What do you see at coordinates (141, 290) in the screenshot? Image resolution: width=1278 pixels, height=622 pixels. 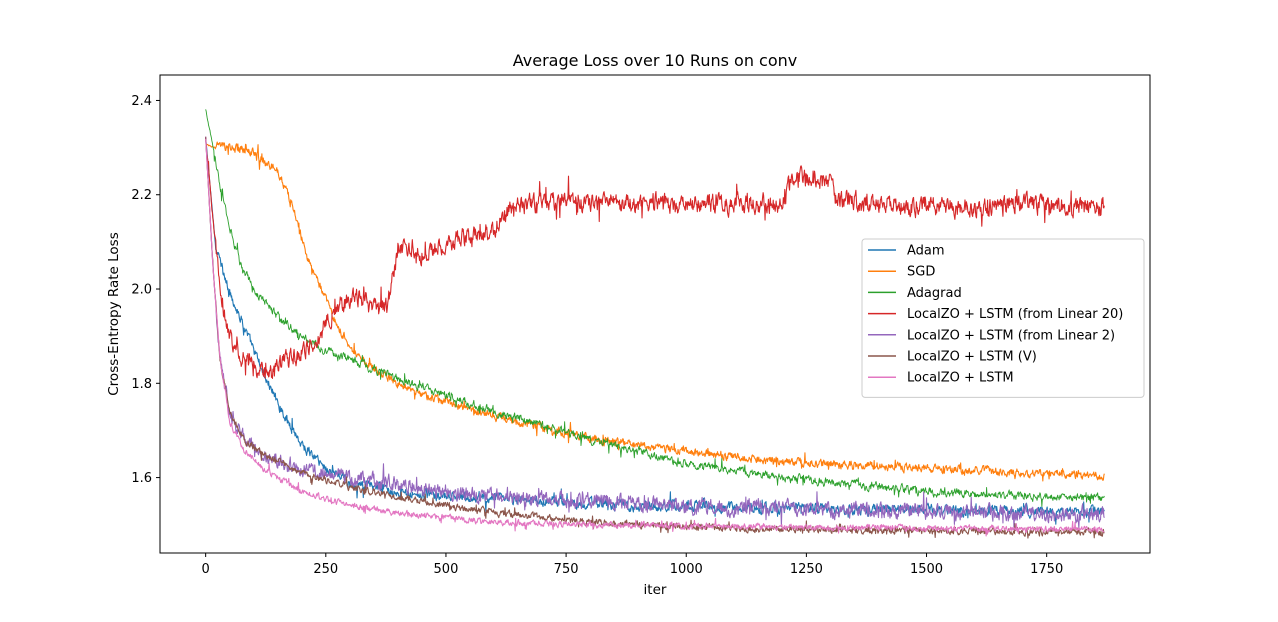 I see `y-tick-label-2: 2.0` at bounding box center [141, 290].